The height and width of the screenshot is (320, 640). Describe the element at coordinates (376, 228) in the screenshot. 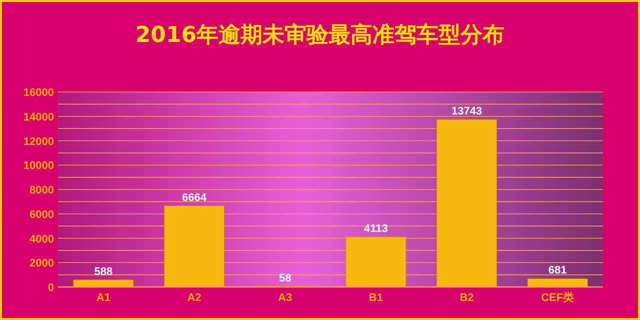

I see `data-label: 4113` at that location.